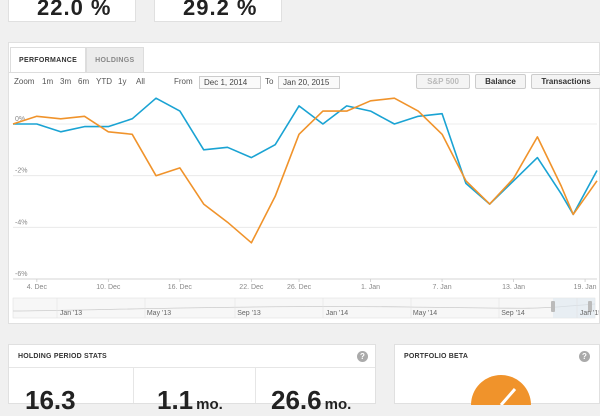  What do you see at coordinates (62, 356) in the screenshot?
I see `holding-period-stats-title: HOLDING PERIOD STATS` at bounding box center [62, 356].